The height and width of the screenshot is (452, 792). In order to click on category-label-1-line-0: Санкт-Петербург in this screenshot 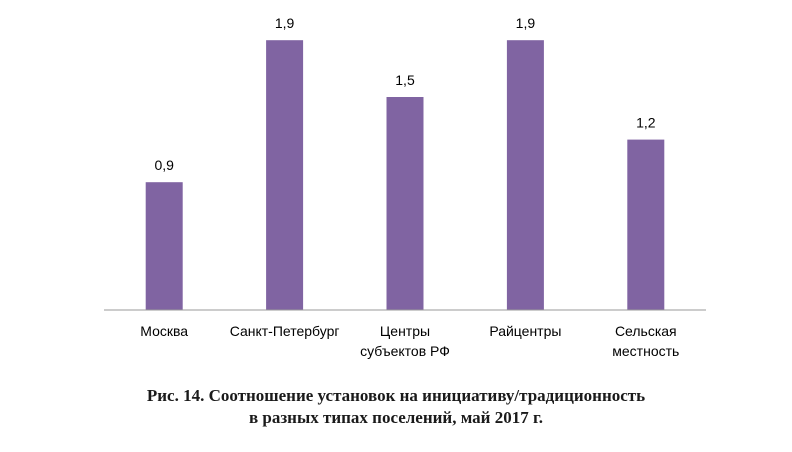, I will do `click(285, 331)`.